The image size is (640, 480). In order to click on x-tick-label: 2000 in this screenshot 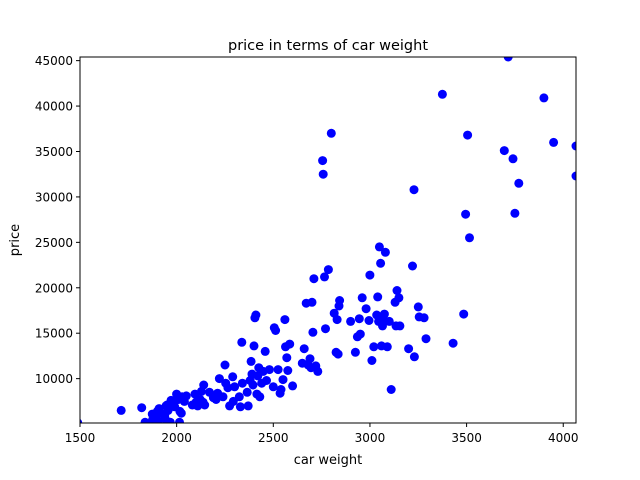, I will do `click(176, 438)`.